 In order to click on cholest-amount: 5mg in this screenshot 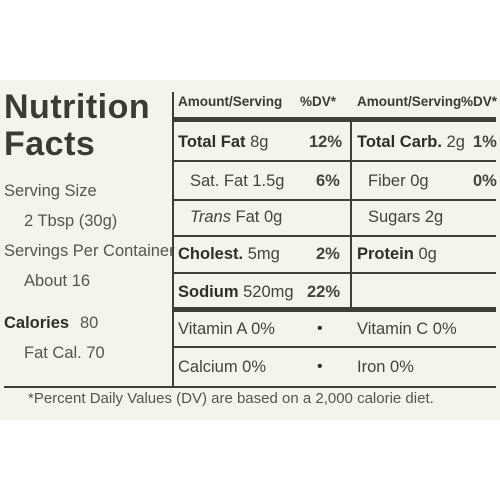, I will do `click(263, 254)`.